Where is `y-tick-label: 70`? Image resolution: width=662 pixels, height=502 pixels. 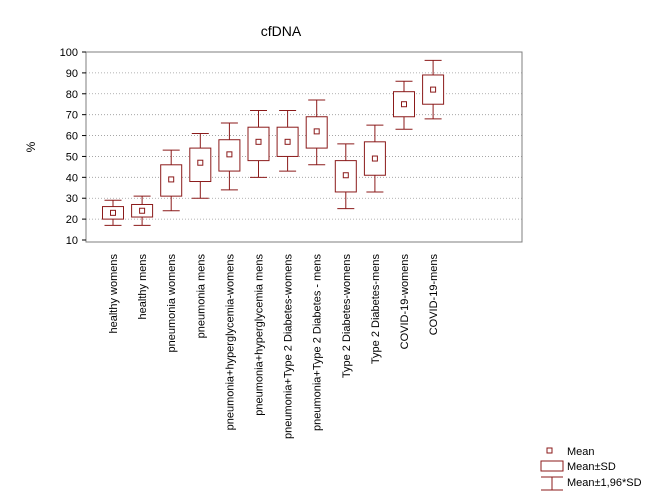
y-tick-label: 70 is located at coordinates (72, 116).